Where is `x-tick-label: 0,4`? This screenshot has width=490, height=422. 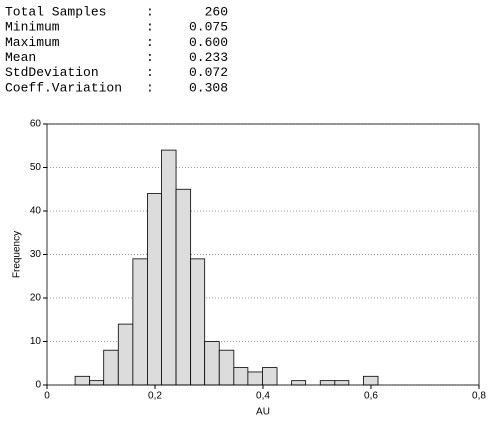 x-tick-label: 0,4 is located at coordinates (263, 396).